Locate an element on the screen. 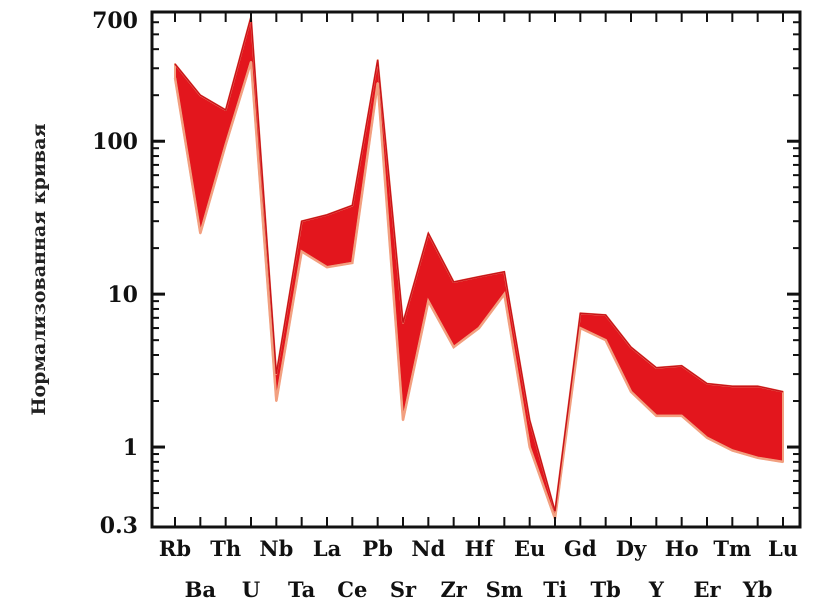 Image resolution: width=816 pixels, height=606 pixels. x-tick-label: Ho is located at coordinates (682, 548).